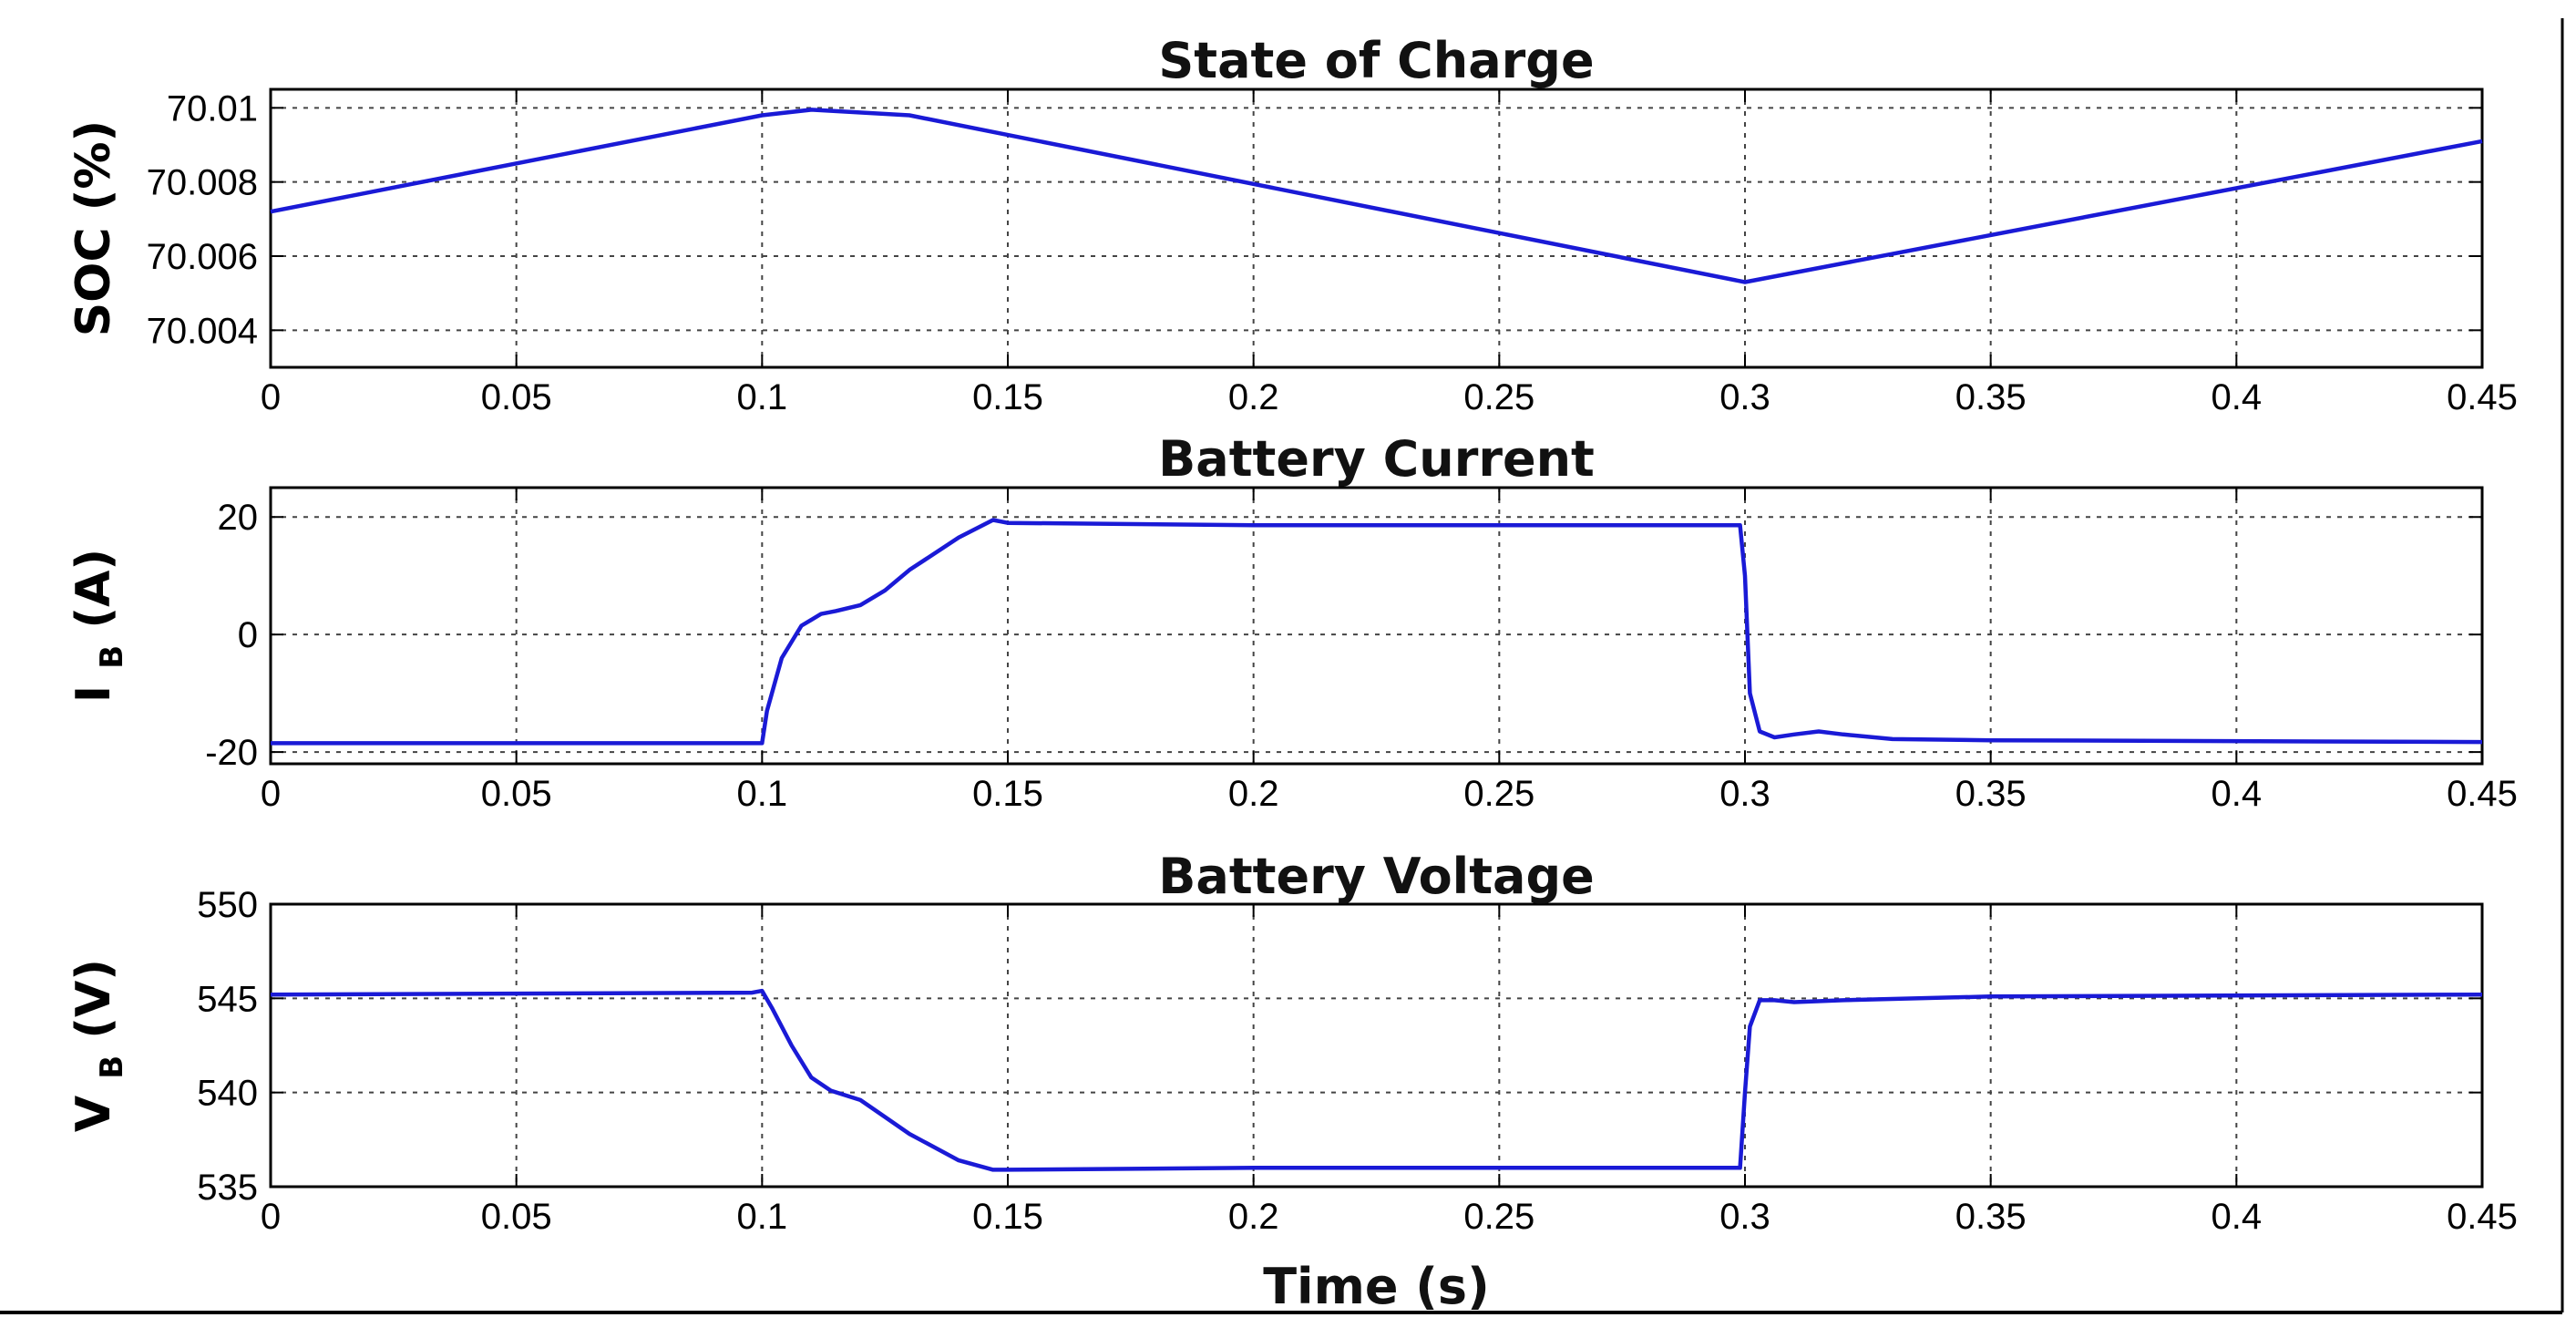  Describe the element at coordinates (248, 635) in the screenshot. I see `y-tick-label: 0` at that location.